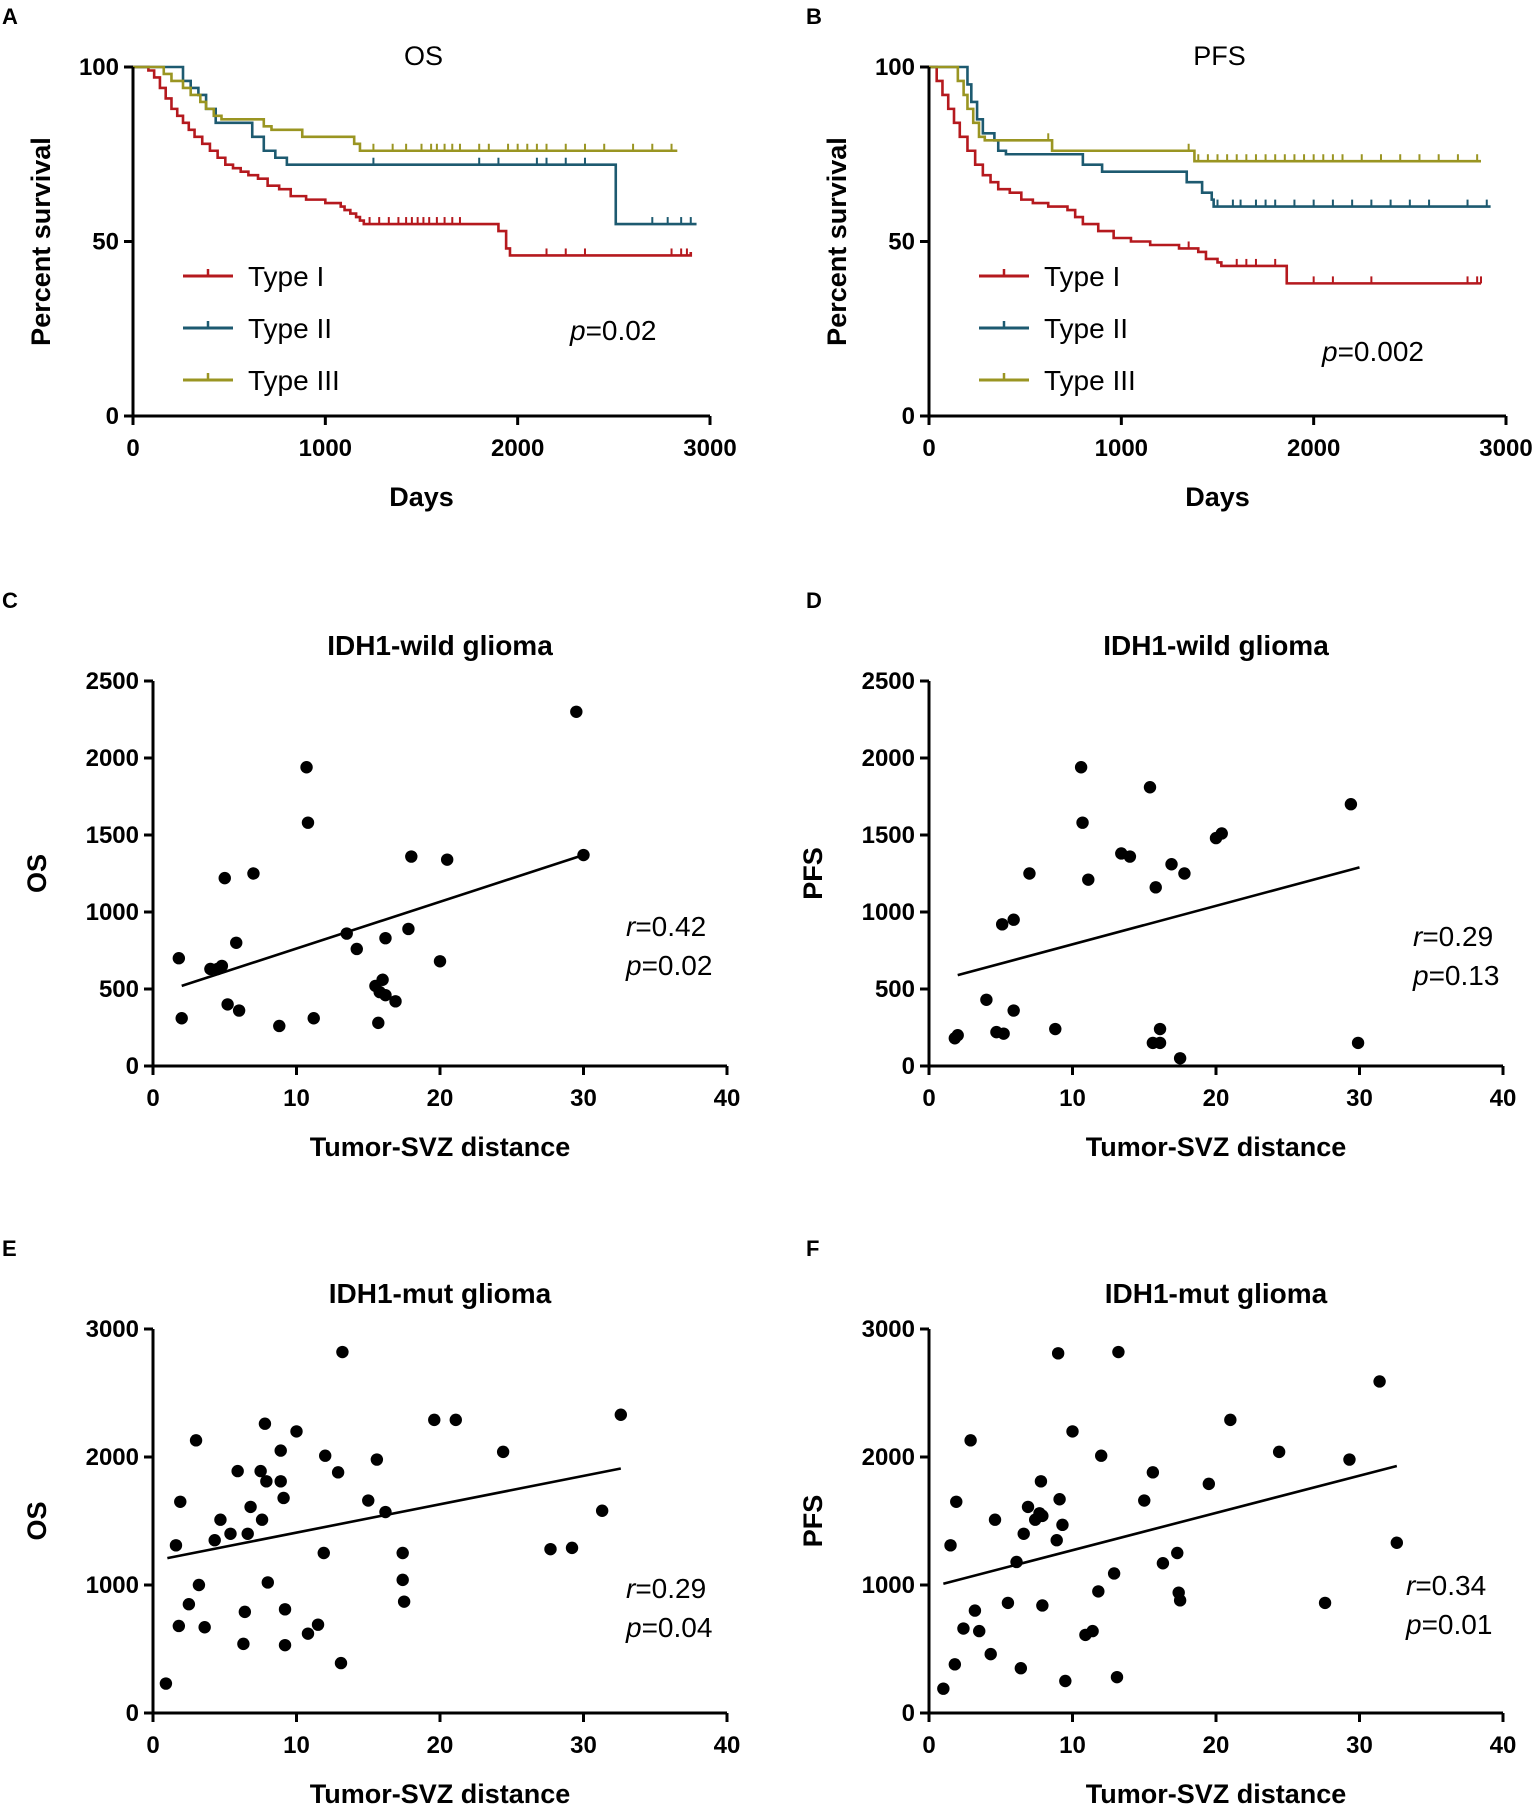 The height and width of the screenshot is (1808, 1535). What do you see at coordinates (895, 67) in the screenshot?
I see `y-tick-label: 100` at bounding box center [895, 67].